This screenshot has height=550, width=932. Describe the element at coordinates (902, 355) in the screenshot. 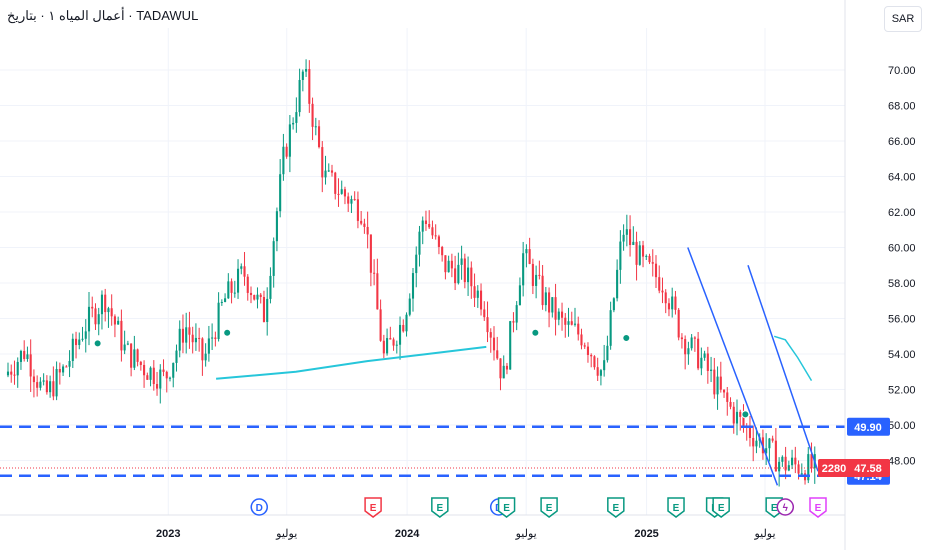

I see `y-tick-label: 54.00` at that location.